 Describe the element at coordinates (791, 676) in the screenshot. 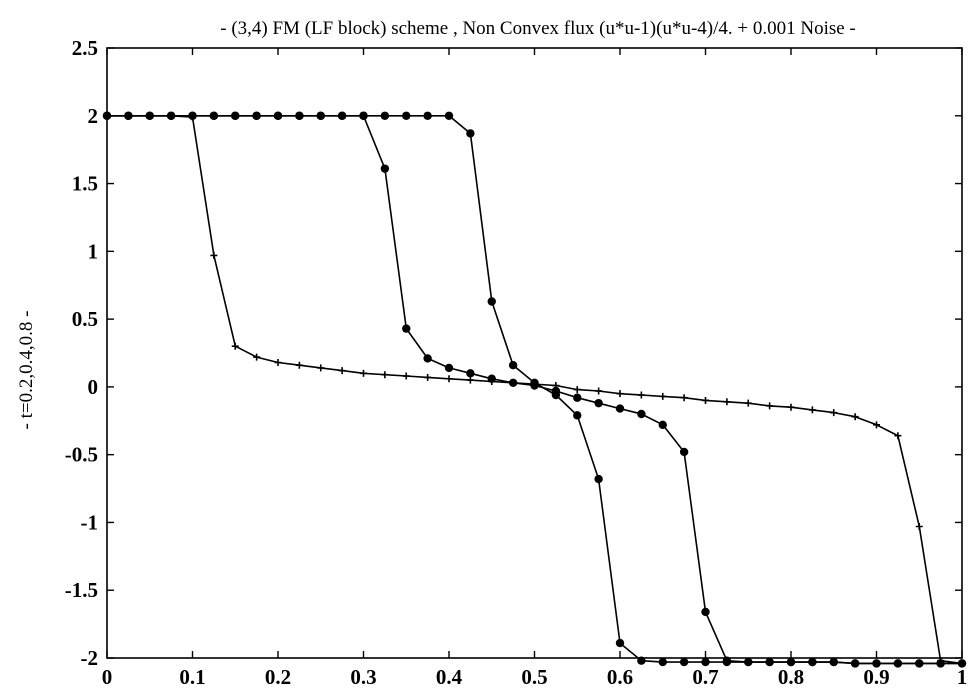

I see `x-tick-label: 0.8` at that location.